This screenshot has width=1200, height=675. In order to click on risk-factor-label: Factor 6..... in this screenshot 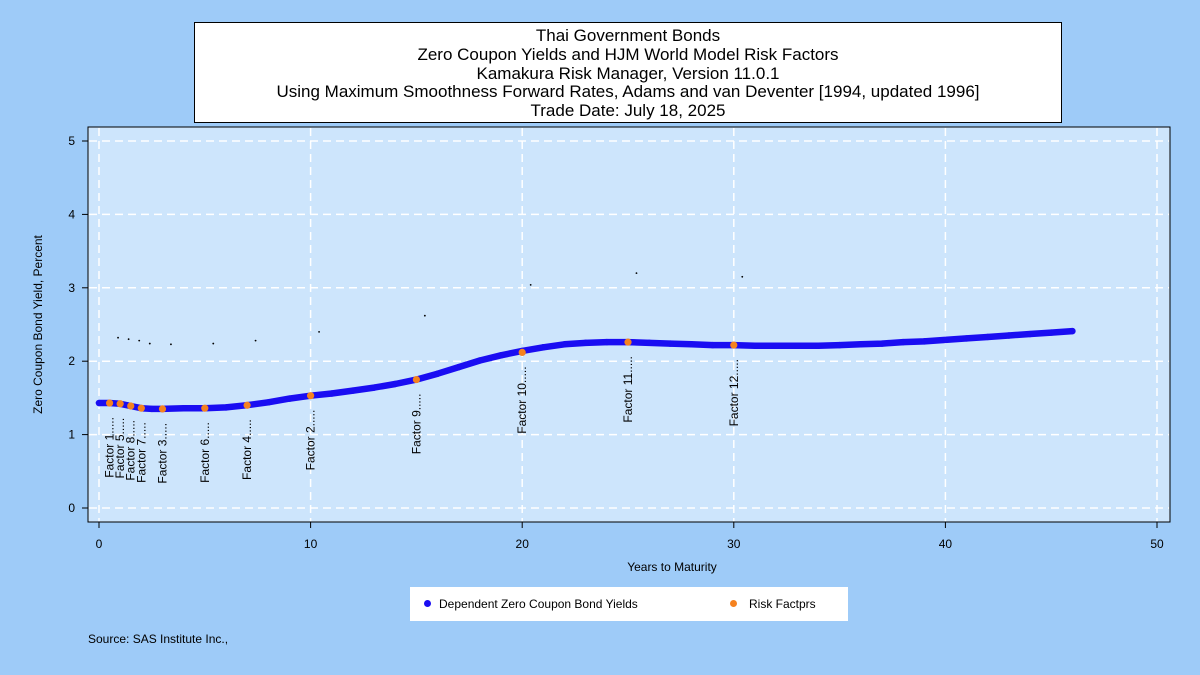, I will do `click(205, 452)`.